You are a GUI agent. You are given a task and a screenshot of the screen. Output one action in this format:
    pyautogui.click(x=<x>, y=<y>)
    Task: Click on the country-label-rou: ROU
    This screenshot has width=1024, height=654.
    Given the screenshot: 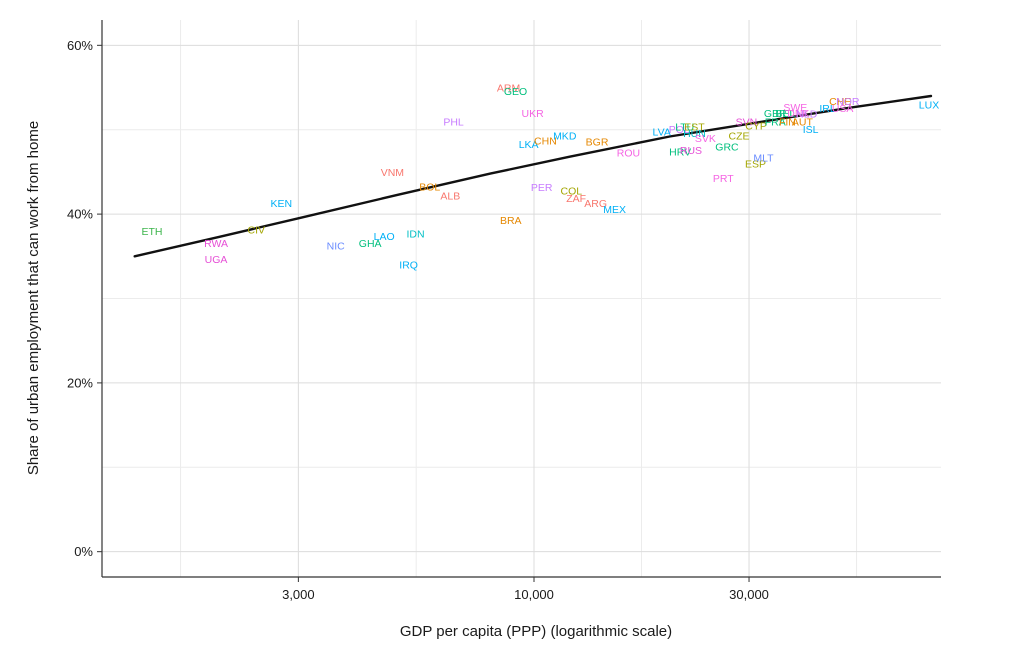 What is the action you would take?
    pyautogui.click(x=628, y=153)
    